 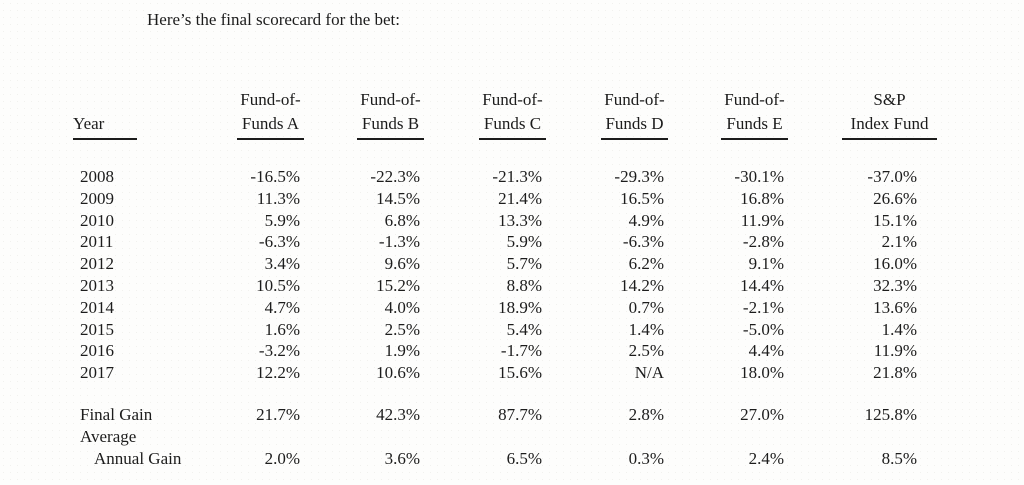 What do you see at coordinates (763, 329) in the screenshot?
I see `year-row-value: -5.0%` at bounding box center [763, 329].